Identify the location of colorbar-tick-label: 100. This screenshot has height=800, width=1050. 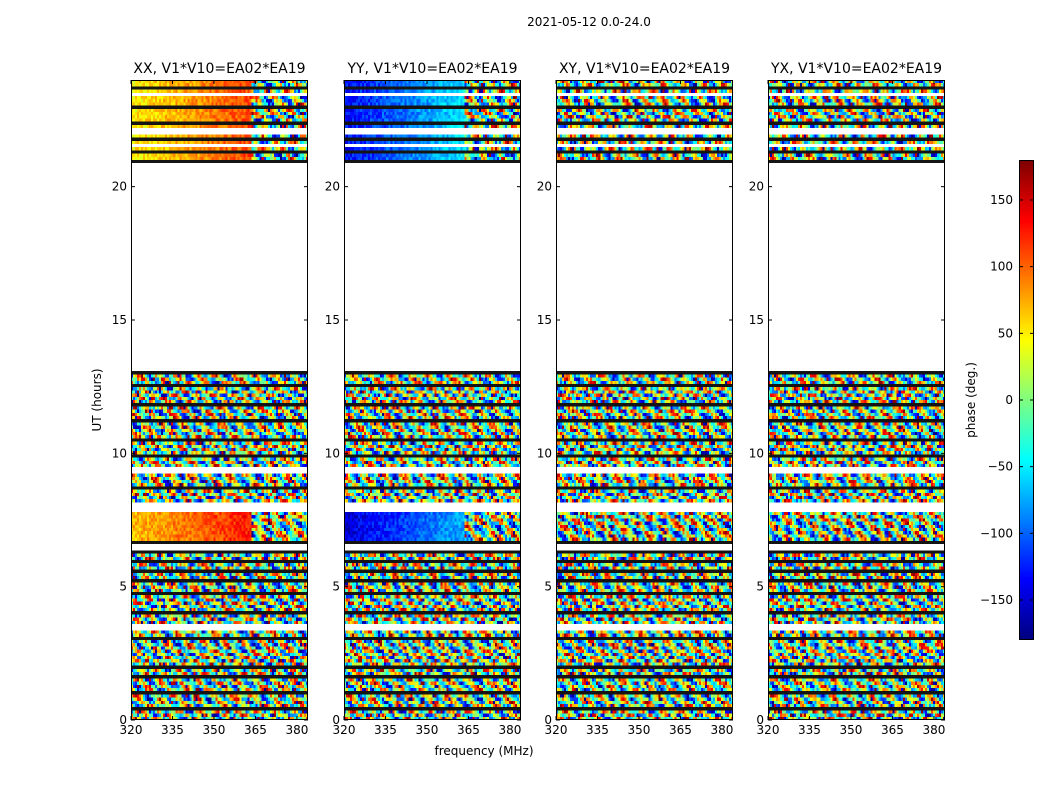
(1001, 267).